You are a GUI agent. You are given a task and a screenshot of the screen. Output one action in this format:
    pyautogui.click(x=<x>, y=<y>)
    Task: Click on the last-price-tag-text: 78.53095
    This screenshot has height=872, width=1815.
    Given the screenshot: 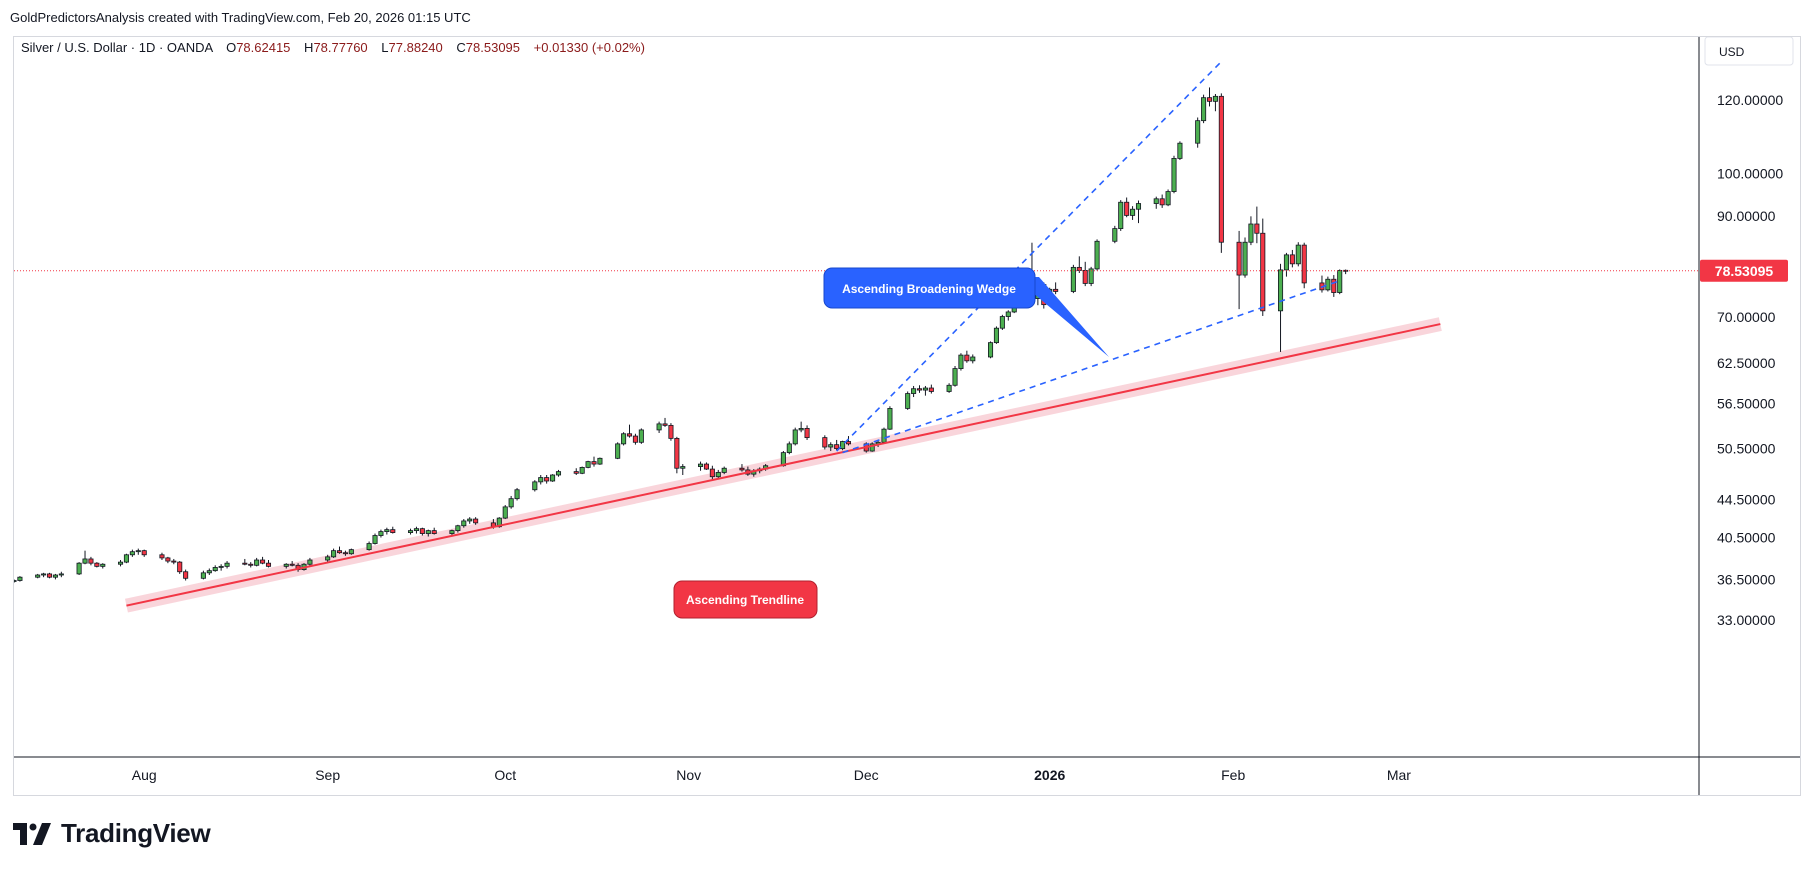 What is the action you would take?
    pyautogui.click(x=1744, y=271)
    